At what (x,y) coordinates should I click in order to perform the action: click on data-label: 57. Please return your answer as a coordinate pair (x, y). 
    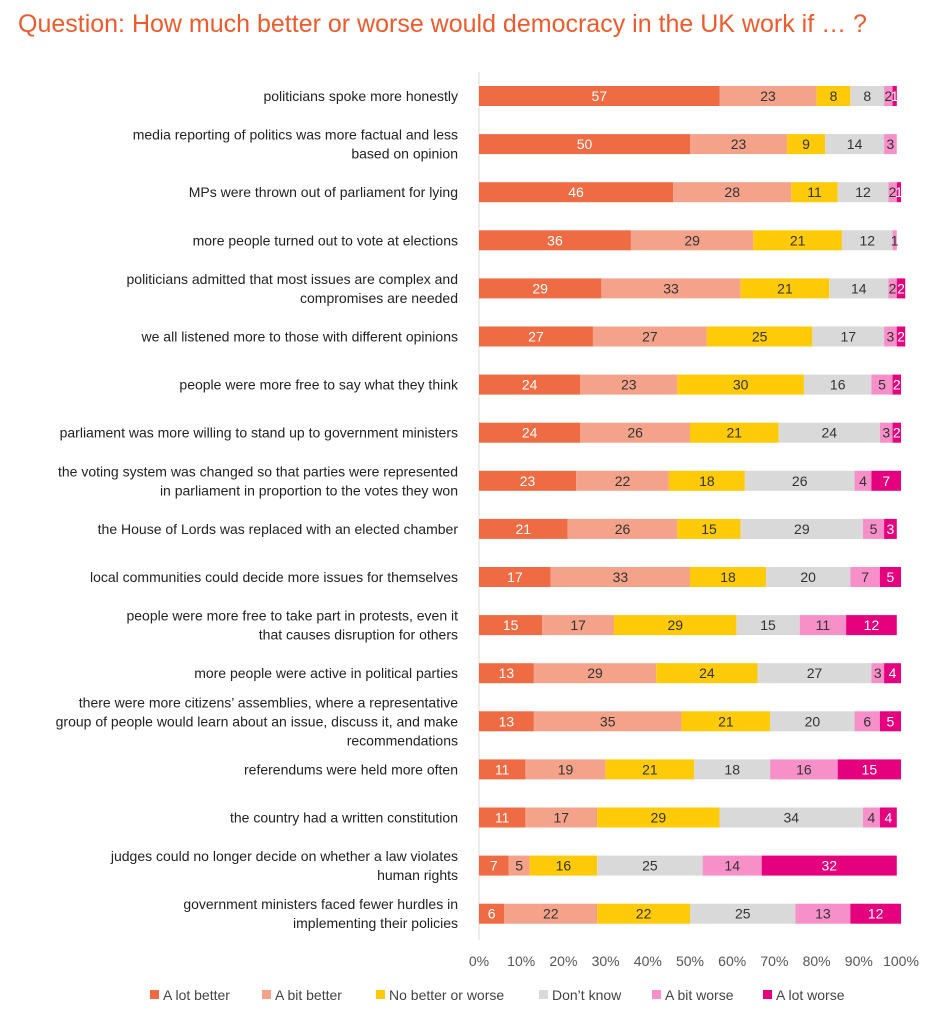
    Looking at the image, I should click on (599, 96).